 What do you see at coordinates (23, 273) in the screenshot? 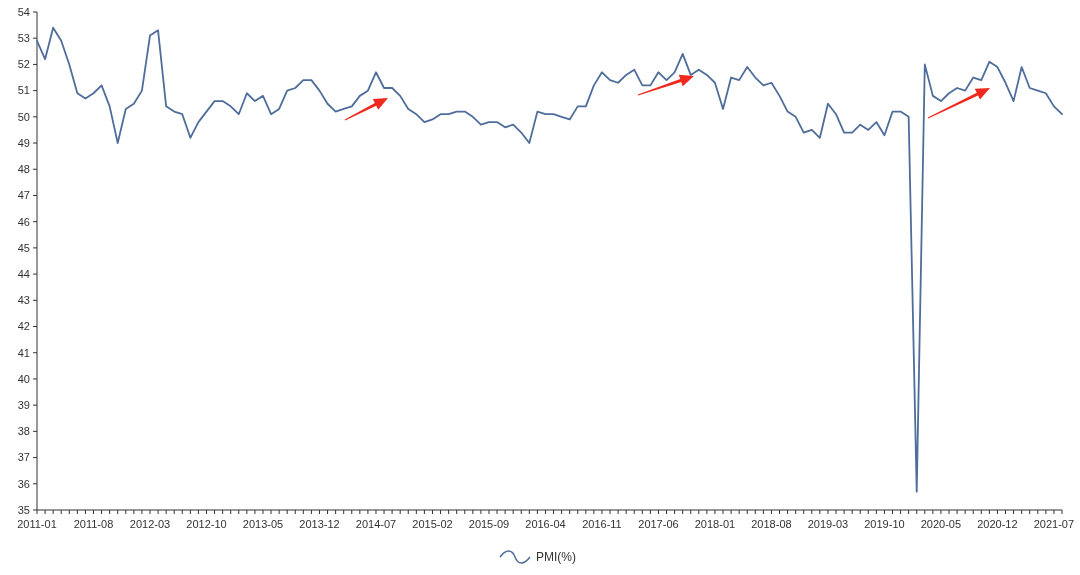
I see `y-tick-label: 44` at bounding box center [23, 273].